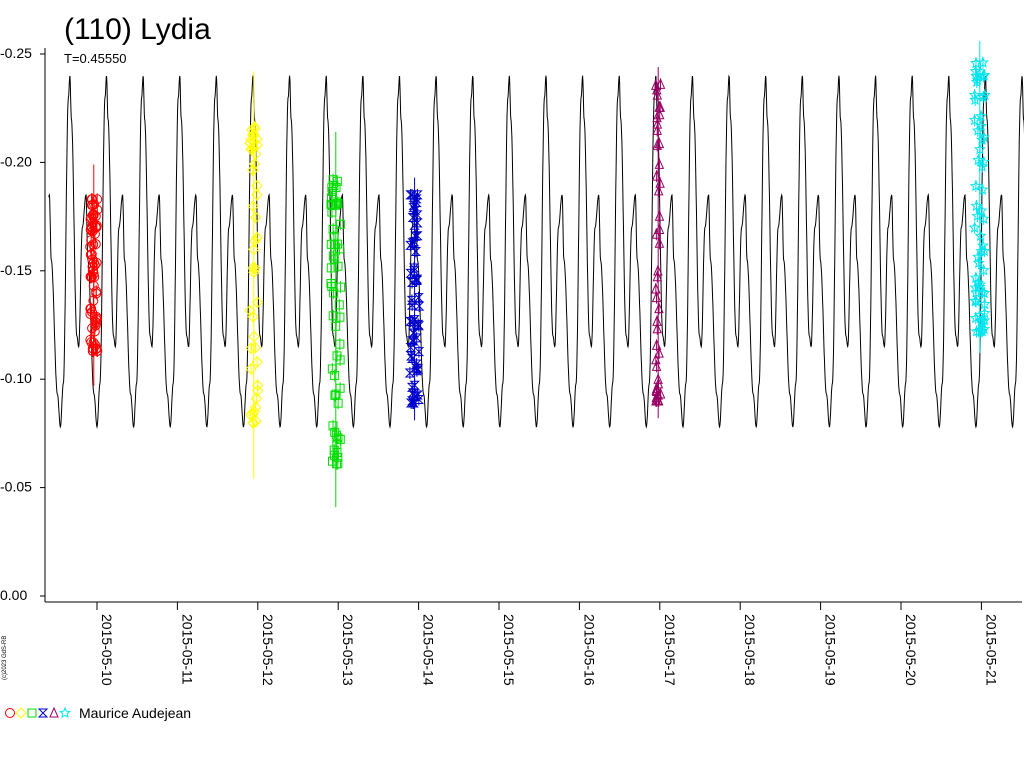 The image size is (1024, 768). I want to click on legend-observer-name: Maurice Audejean, so click(135, 713).